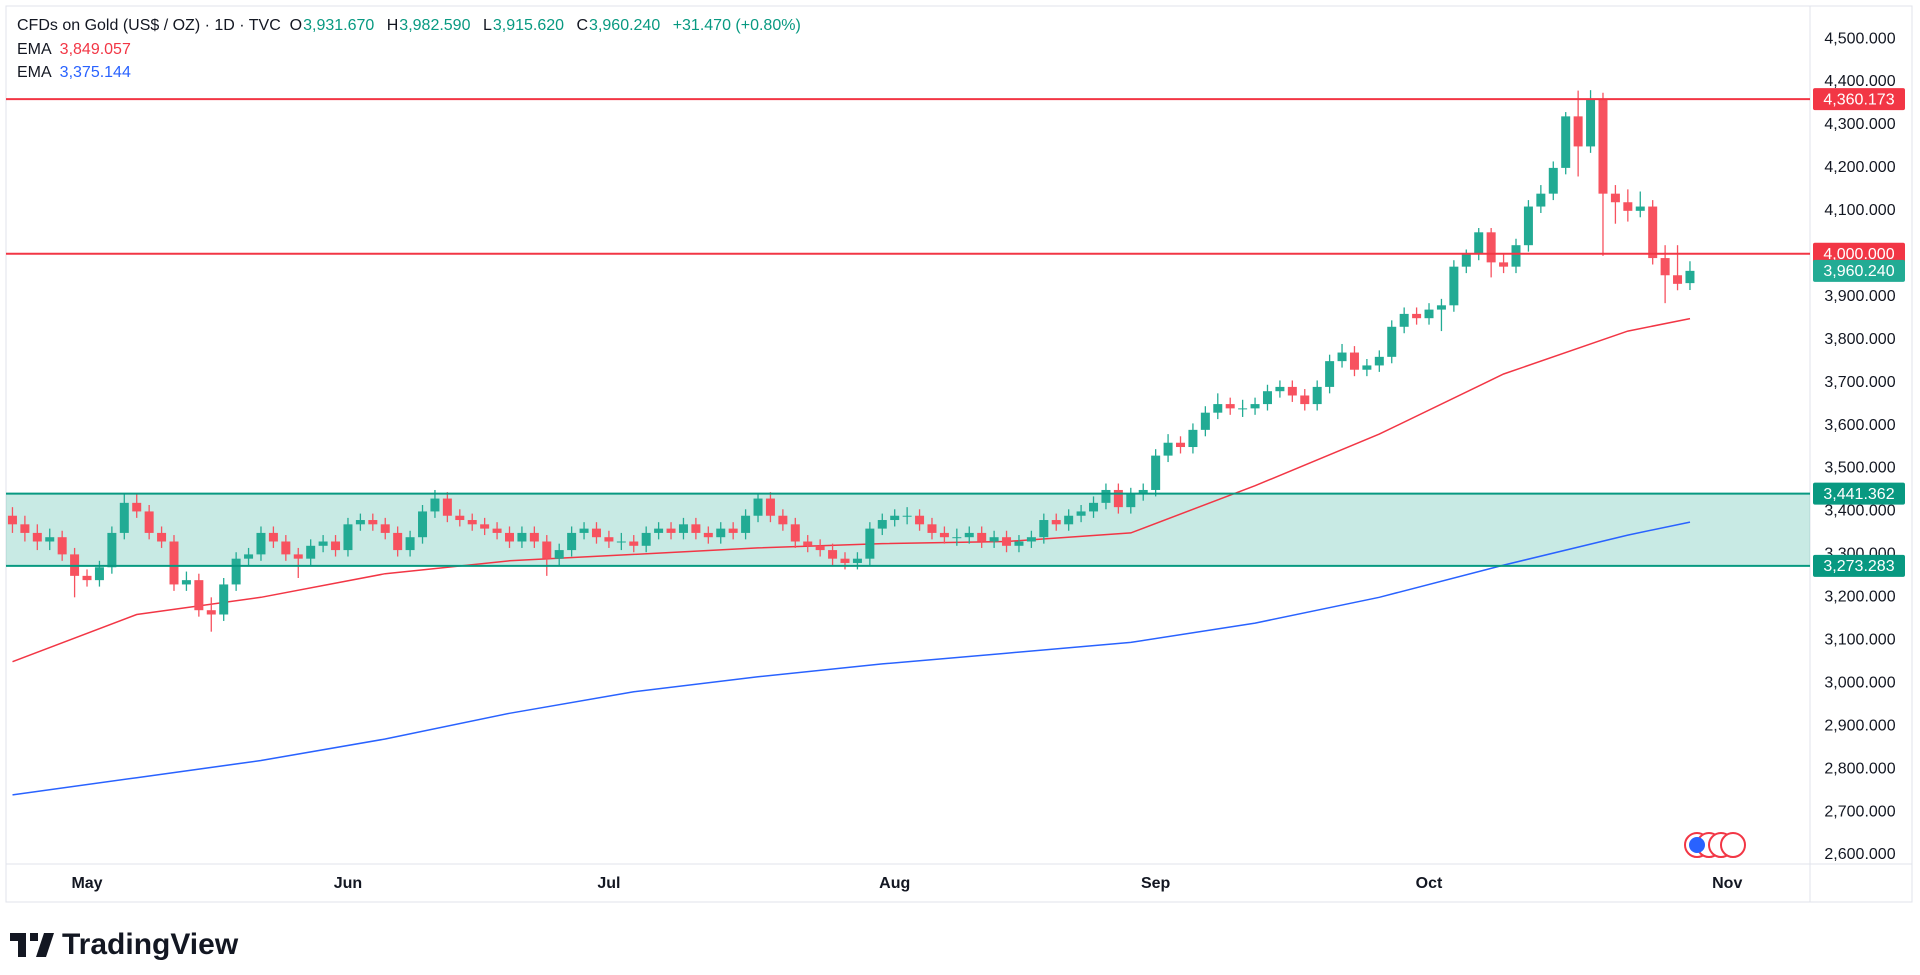 The width and height of the screenshot is (1920, 975). What do you see at coordinates (894, 883) in the screenshot?
I see `x-tick-label: Aug` at bounding box center [894, 883].